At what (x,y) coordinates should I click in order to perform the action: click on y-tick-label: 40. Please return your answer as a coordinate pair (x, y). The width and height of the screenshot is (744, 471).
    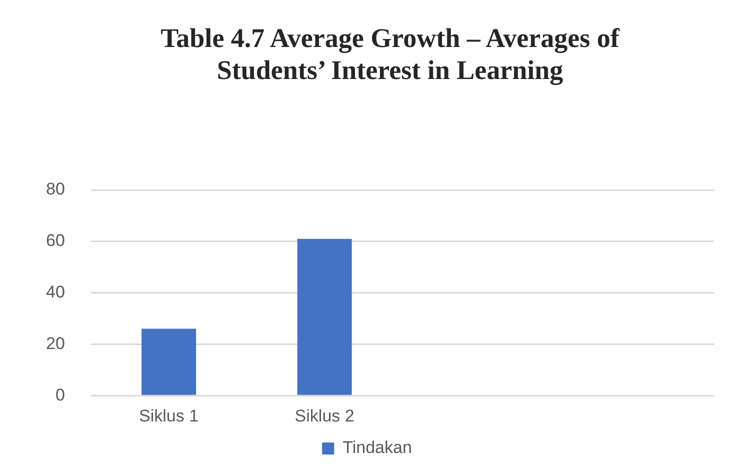
    Looking at the image, I should click on (55, 292).